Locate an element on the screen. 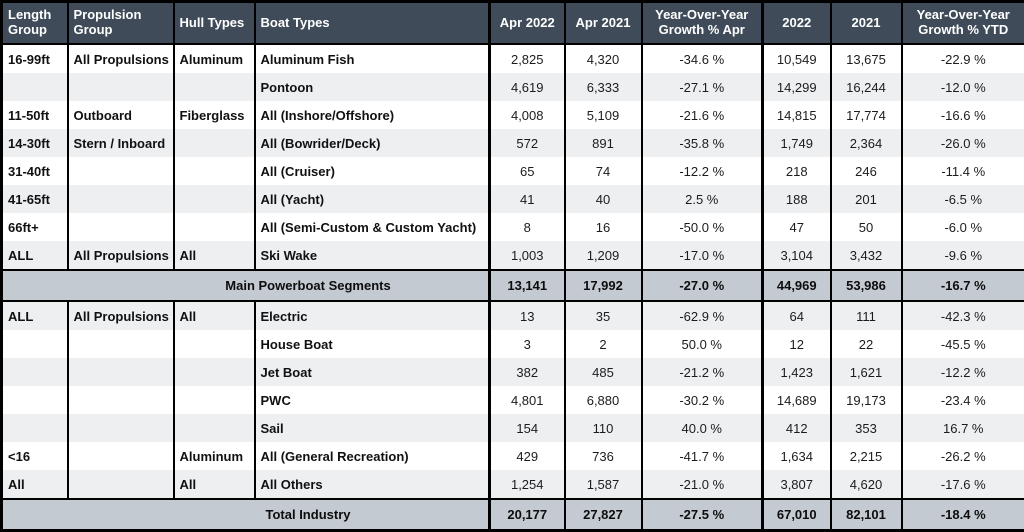 This screenshot has width=1024, height=532. cell-apr-2021: 40 is located at coordinates (603, 199).